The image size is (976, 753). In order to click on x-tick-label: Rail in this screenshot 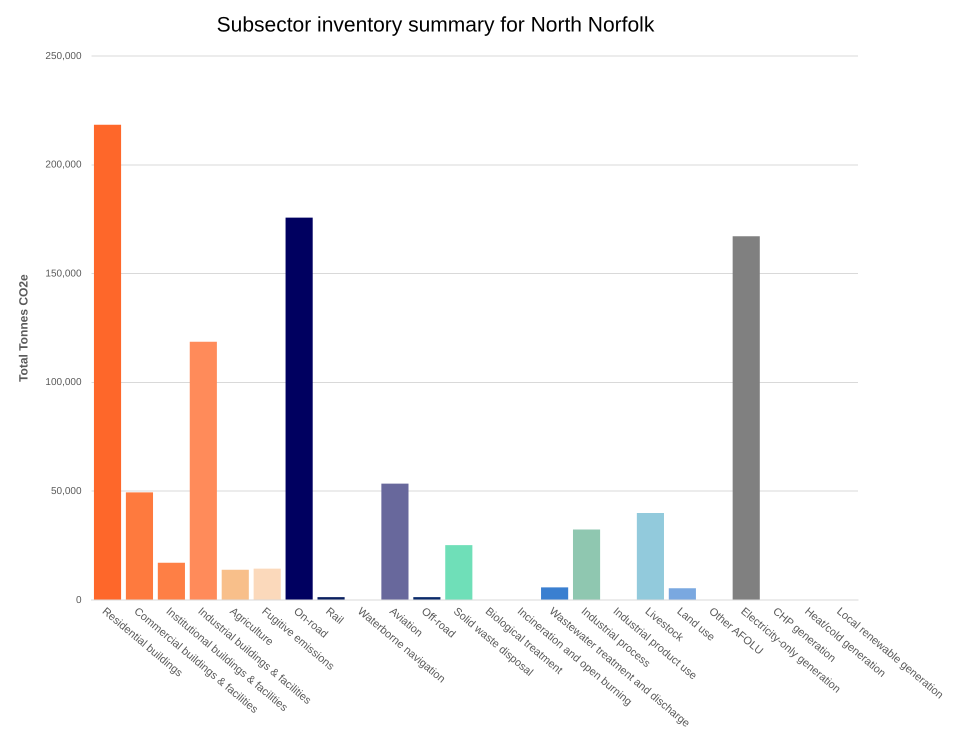, I will do `click(334, 616)`.